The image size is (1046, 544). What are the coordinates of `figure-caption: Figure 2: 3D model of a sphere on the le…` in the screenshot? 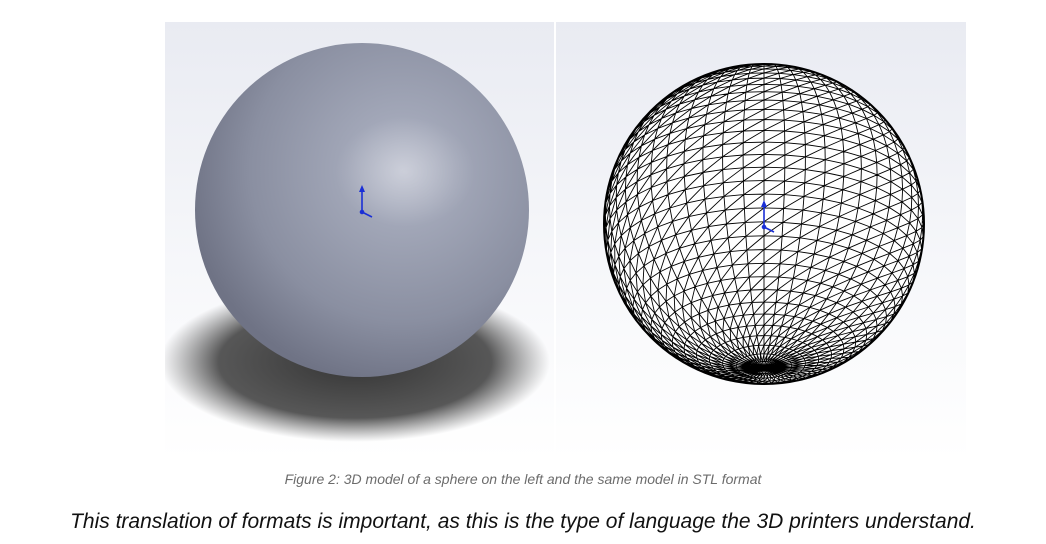 It's located at (523, 479).